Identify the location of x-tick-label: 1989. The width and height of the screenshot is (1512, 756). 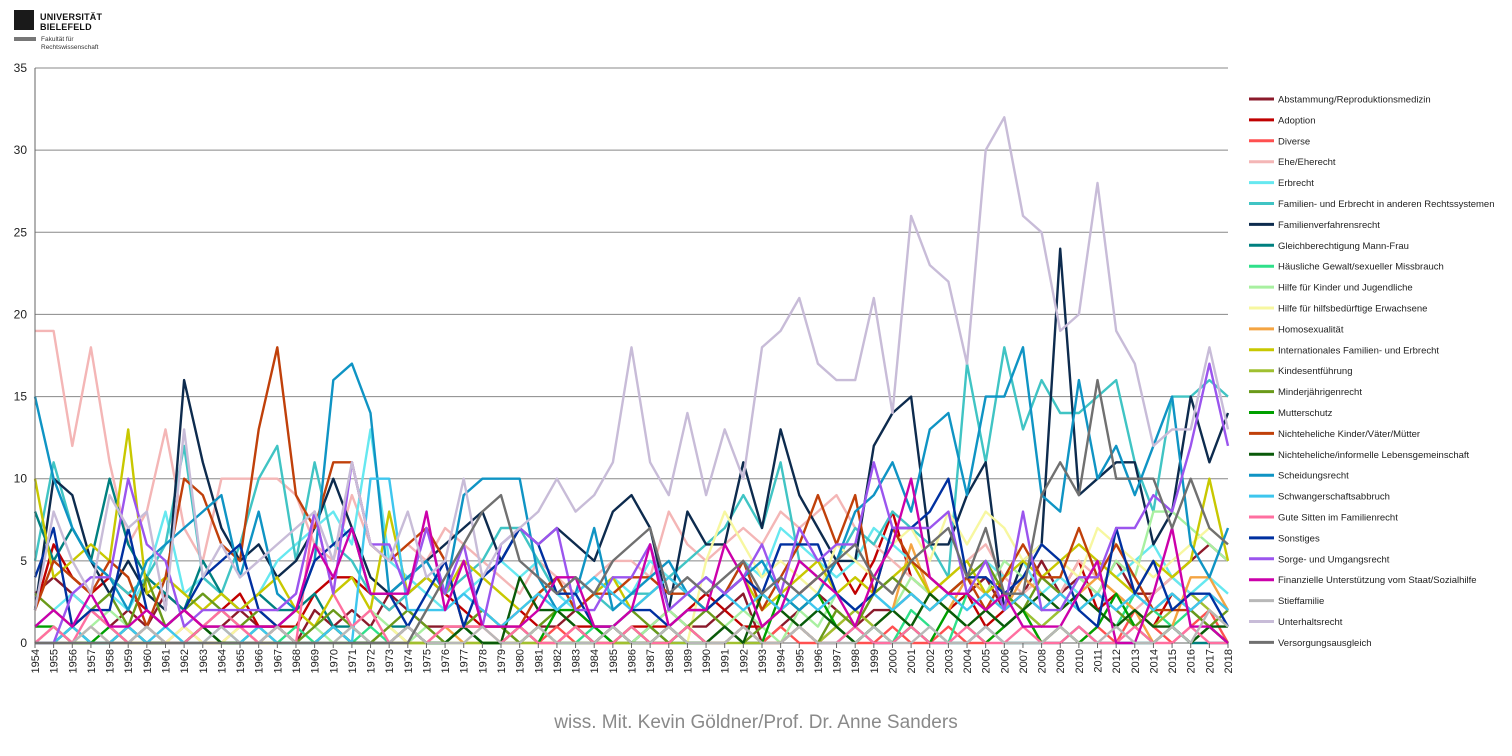
(688, 661).